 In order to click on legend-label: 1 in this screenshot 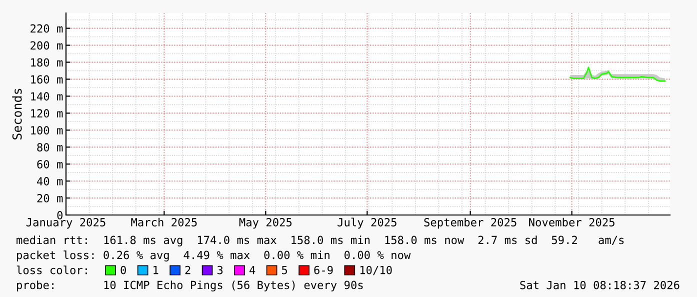, I will do `click(156, 270)`.